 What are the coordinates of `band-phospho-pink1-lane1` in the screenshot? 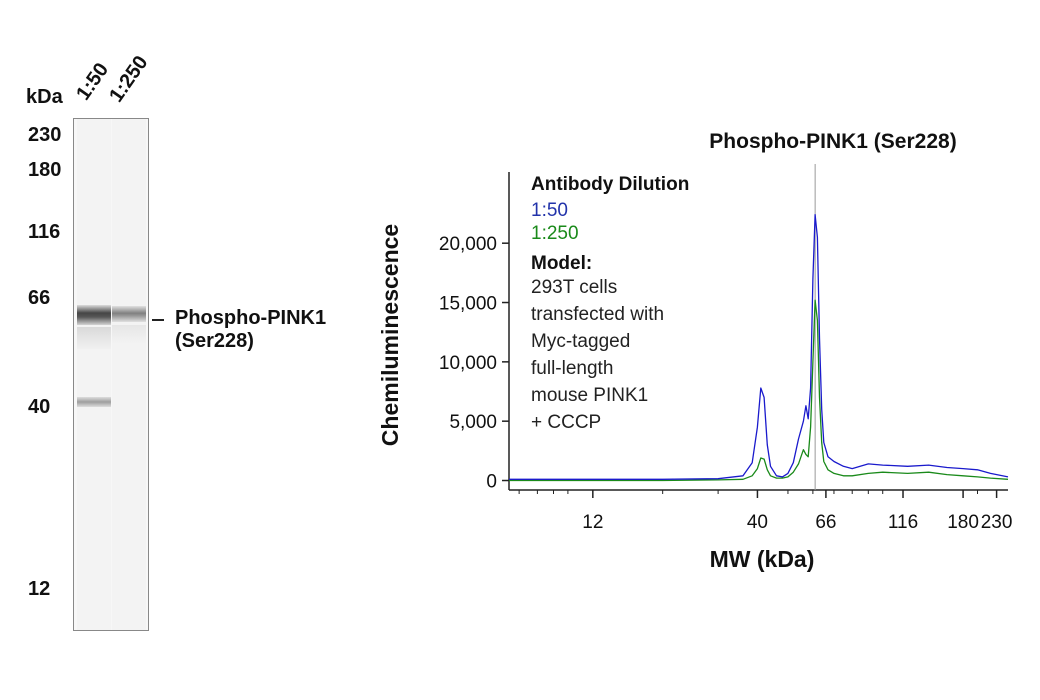 It's located at (94, 315).